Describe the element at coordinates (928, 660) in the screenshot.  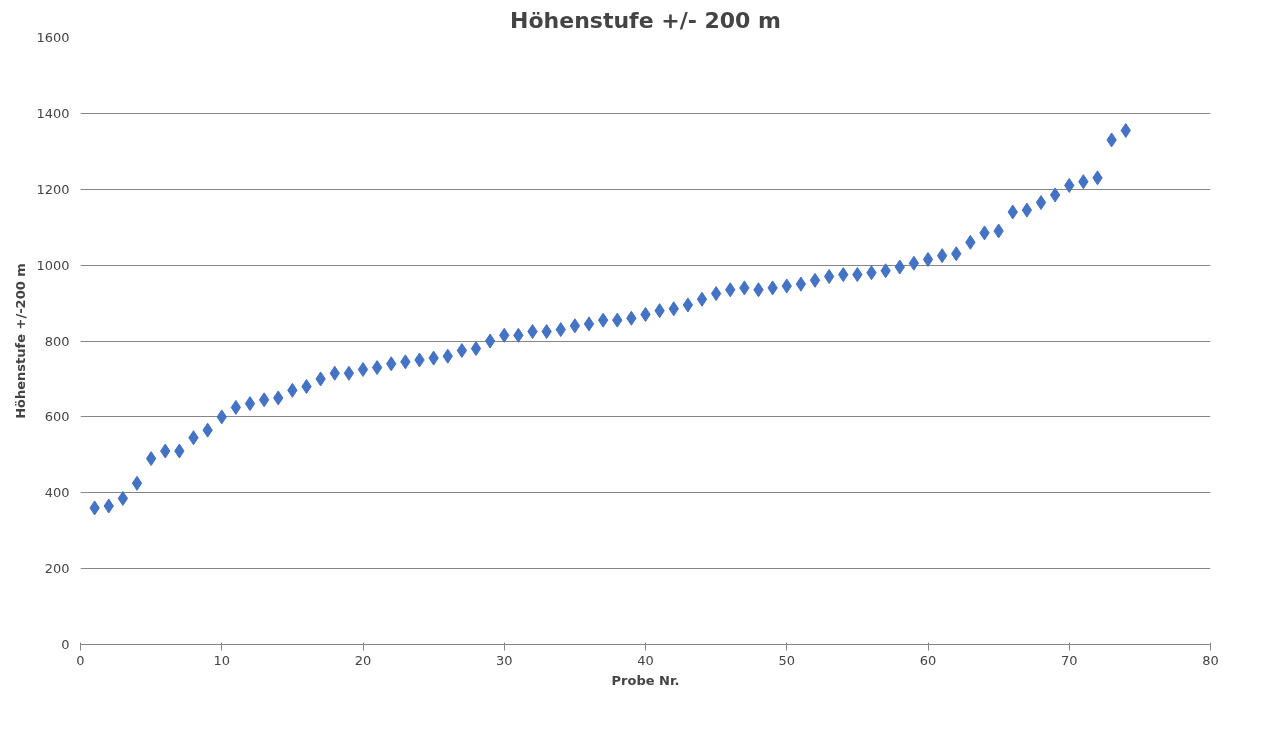
I see `x-tick-label: 60` at that location.